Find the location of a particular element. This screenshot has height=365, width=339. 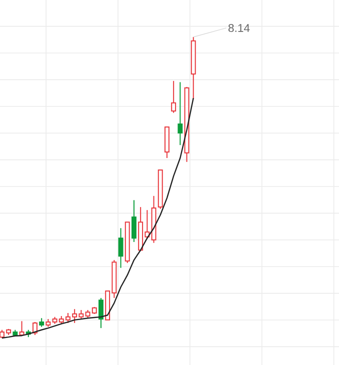

text: 8.14 is located at coordinates (239, 28).